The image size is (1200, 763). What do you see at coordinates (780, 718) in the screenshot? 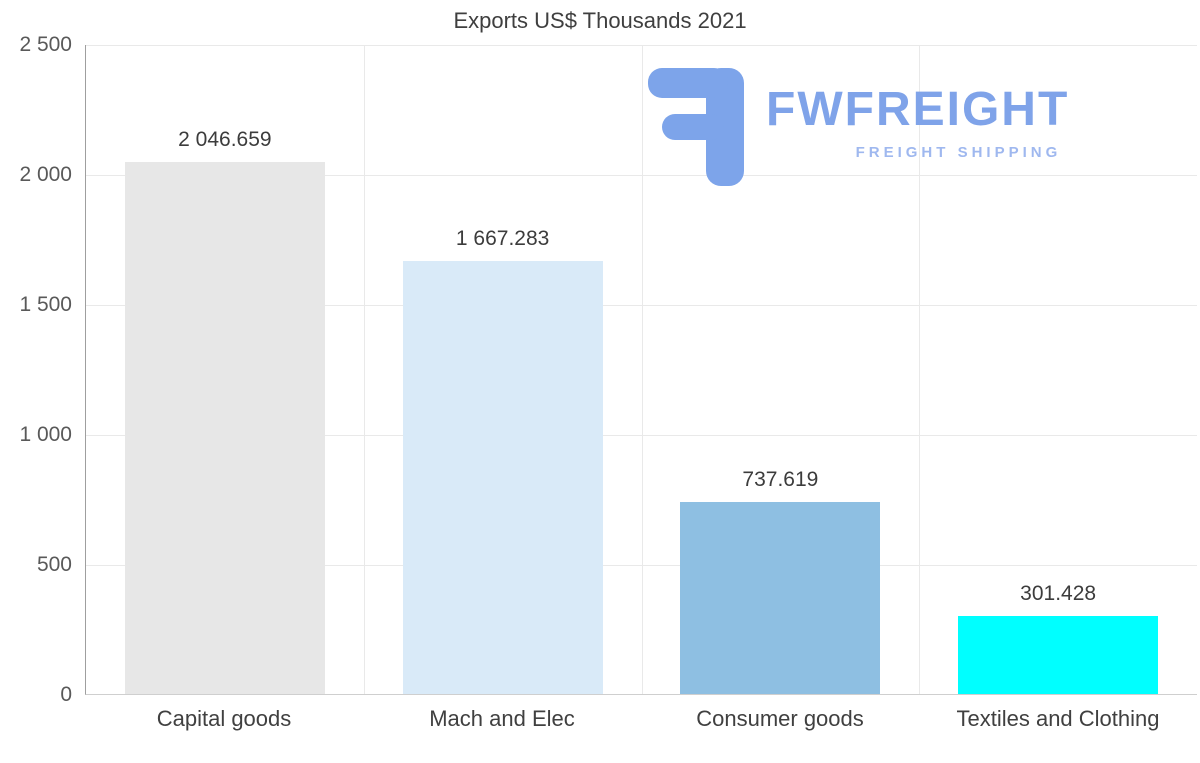
I see `x-axis-label: Consumer goods` at bounding box center [780, 718].